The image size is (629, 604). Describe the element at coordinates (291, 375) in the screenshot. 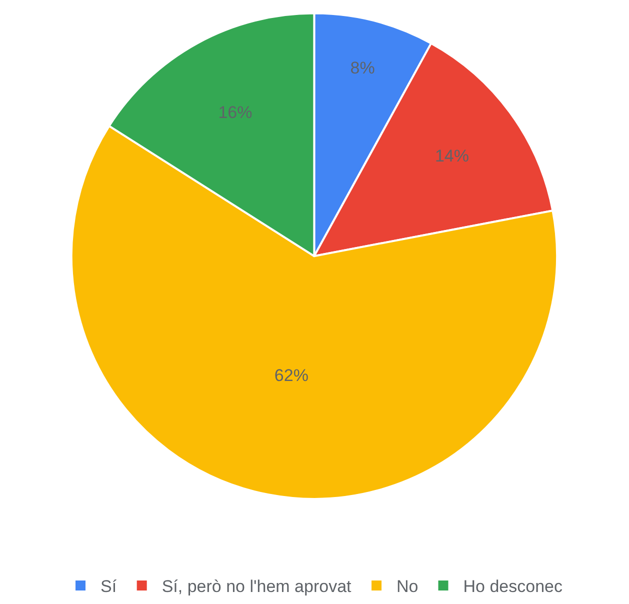

I see `data-label: 62%` at that location.